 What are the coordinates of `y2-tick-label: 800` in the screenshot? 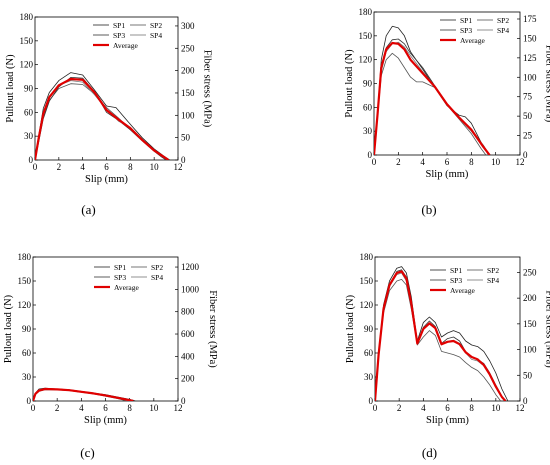 It's located at (188, 312).